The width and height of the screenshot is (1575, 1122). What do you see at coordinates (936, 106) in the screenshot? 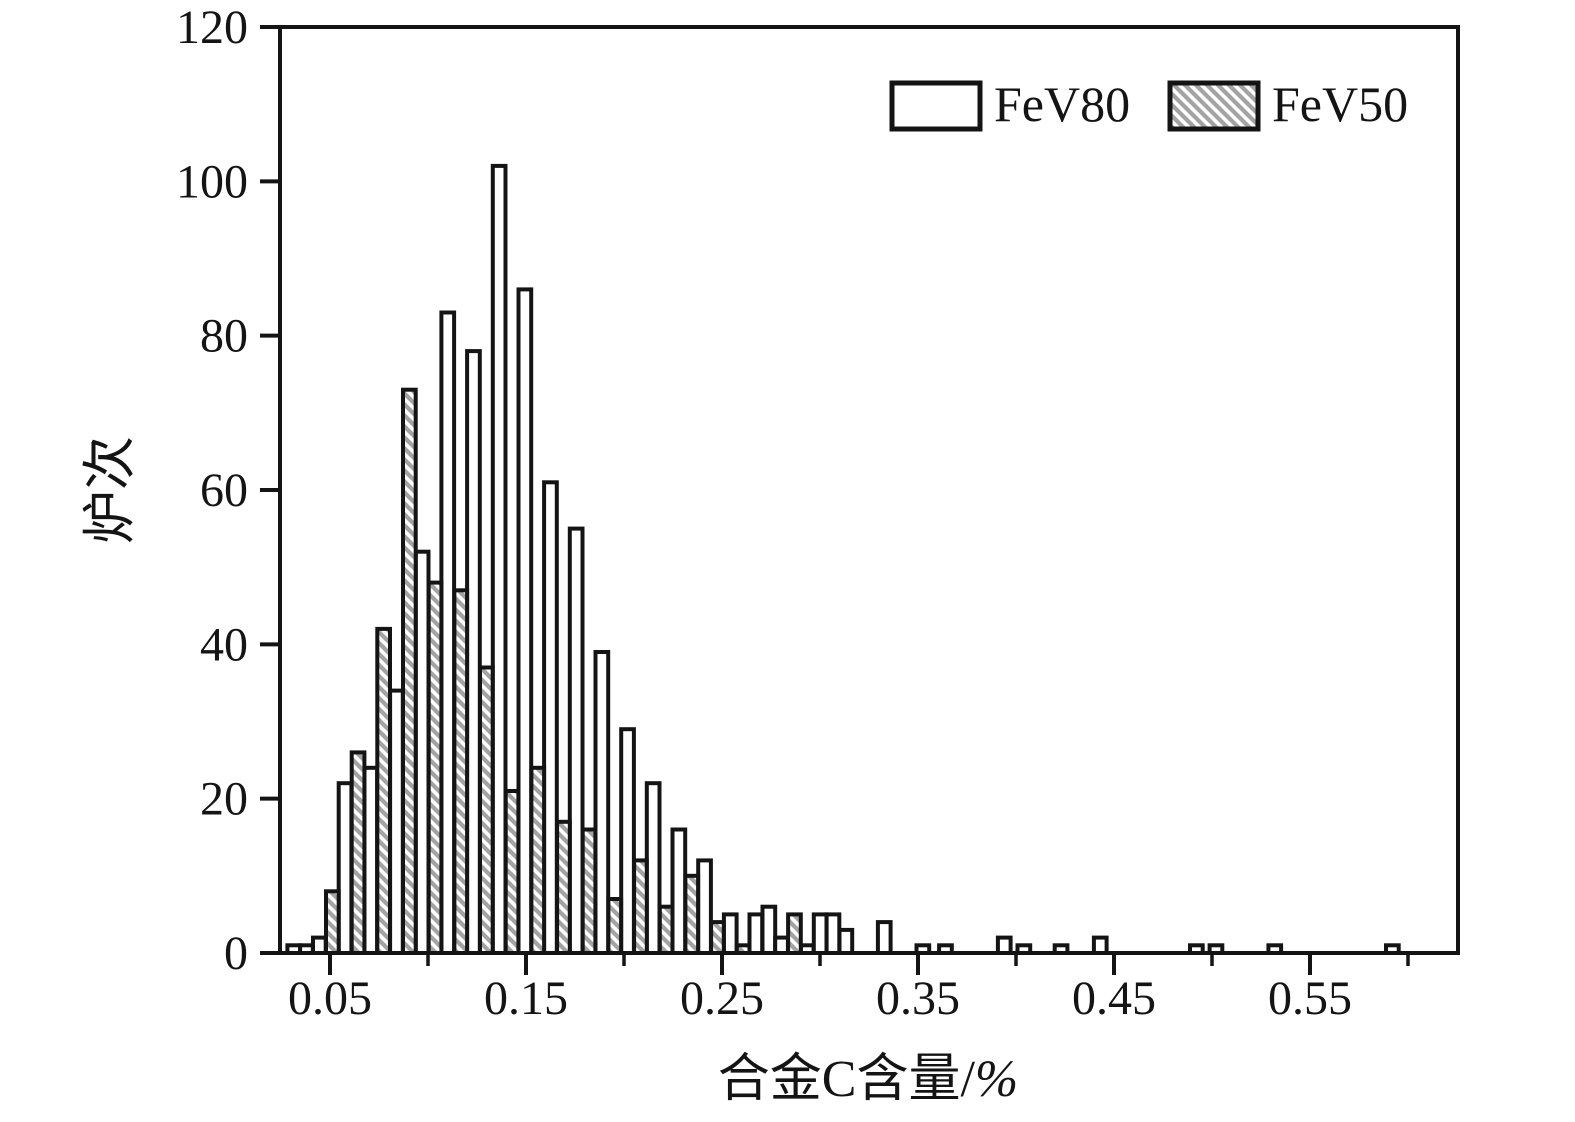
I see `legend-swatch-fev80` at bounding box center [936, 106].